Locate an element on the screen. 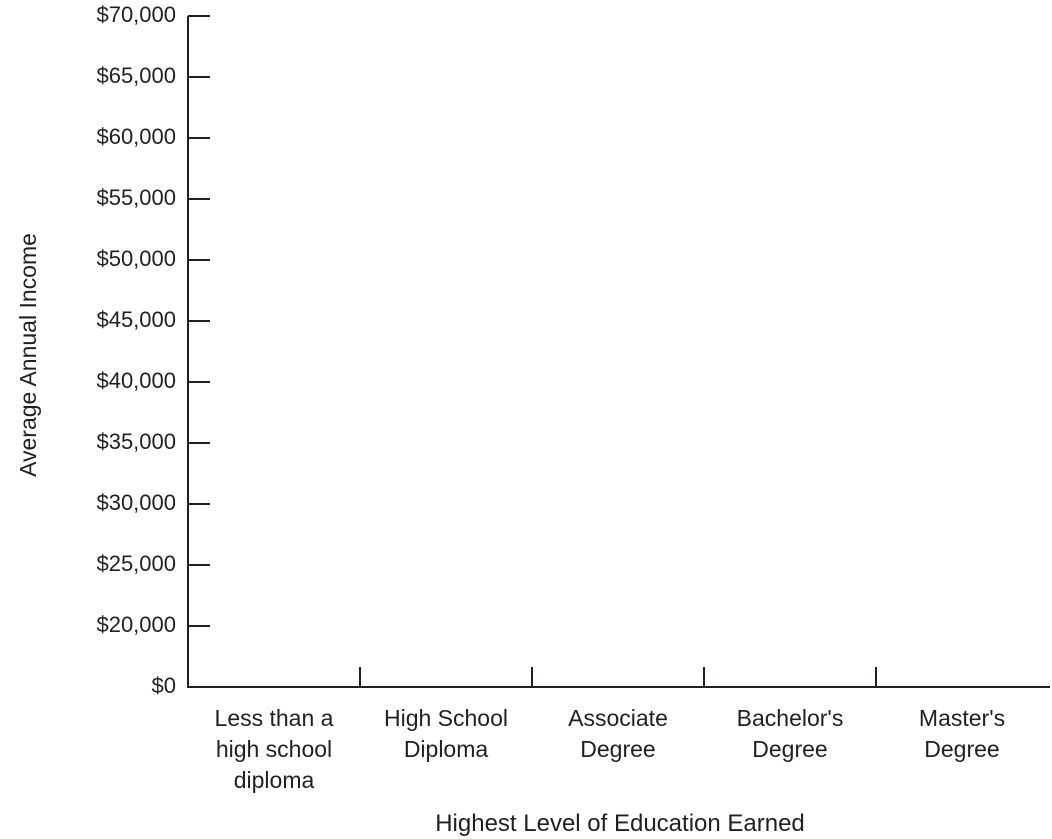 The height and width of the screenshot is (839, 1052). x-tick-label: High School Diploma is located at coordinates (446, 733).